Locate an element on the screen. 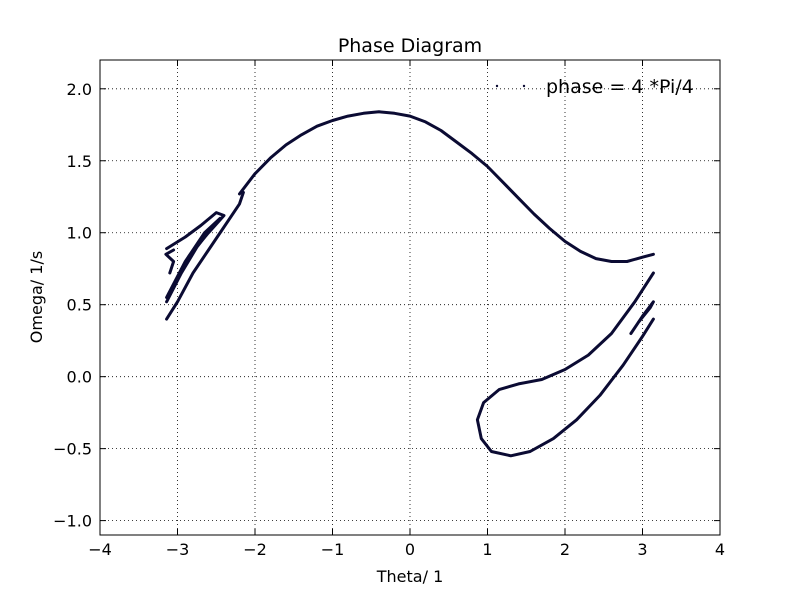  y-tick-label: 1.0 is located at coordinates (79, 233).